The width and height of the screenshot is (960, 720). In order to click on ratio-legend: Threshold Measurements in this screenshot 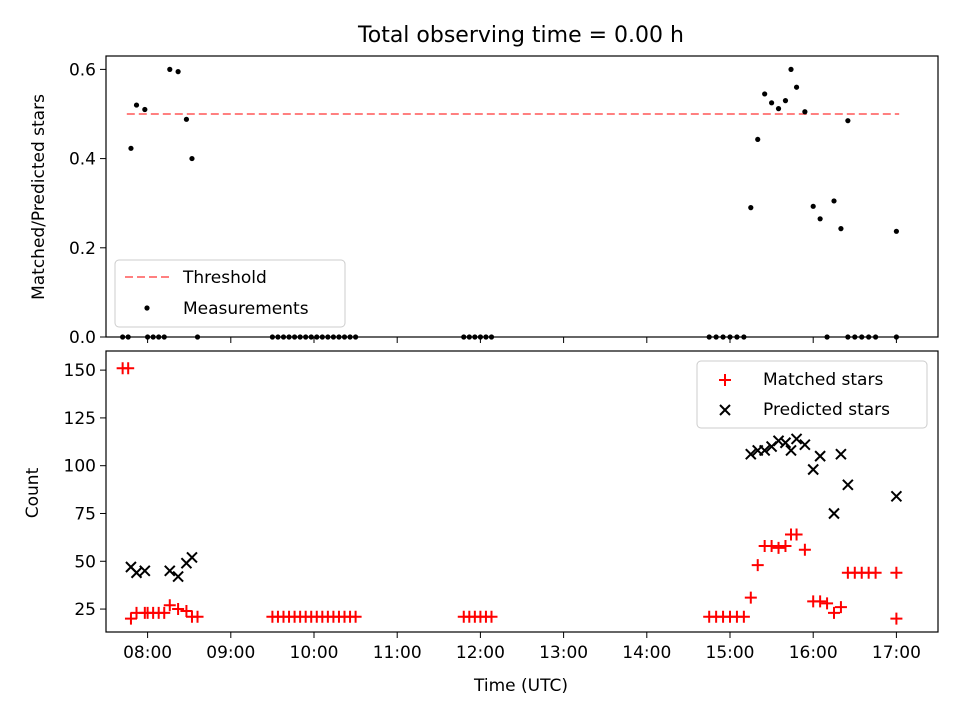, I will do `click(230, 293)`.